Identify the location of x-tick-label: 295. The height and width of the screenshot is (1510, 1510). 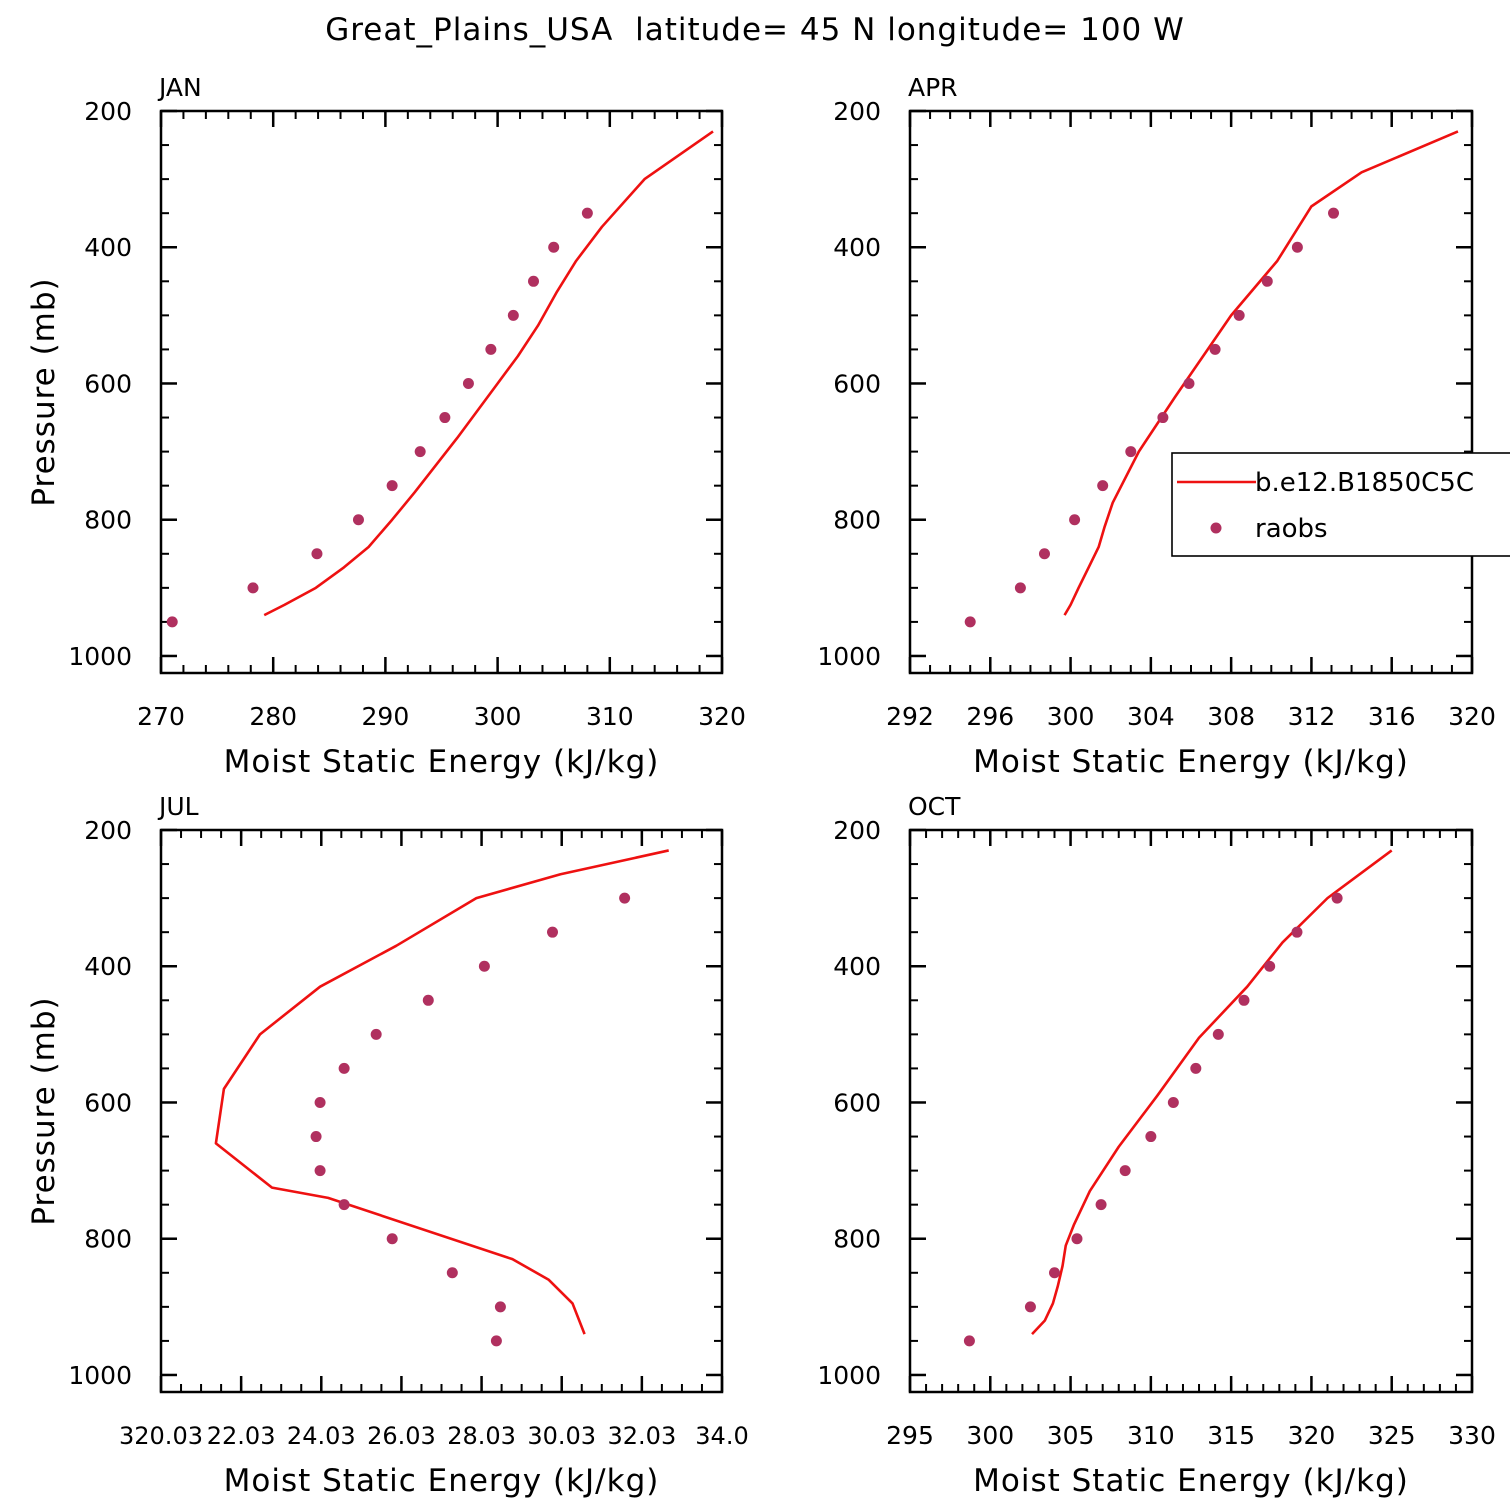
(910, 1435).